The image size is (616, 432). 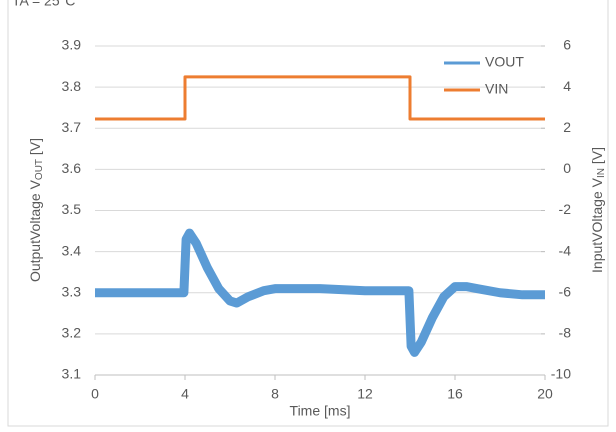 I want to click on y-axis-label: OutputVoltage VOUT [V], so click(x=36, y=210).